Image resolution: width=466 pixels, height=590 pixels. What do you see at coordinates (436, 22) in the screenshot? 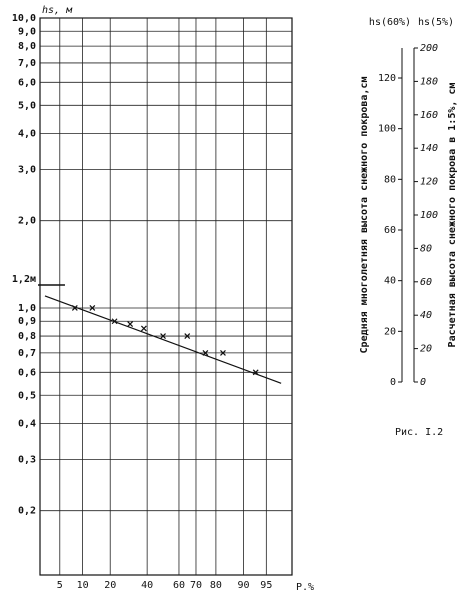
I see `y2-header: hs(5%)` at bounding box center [436, 22].